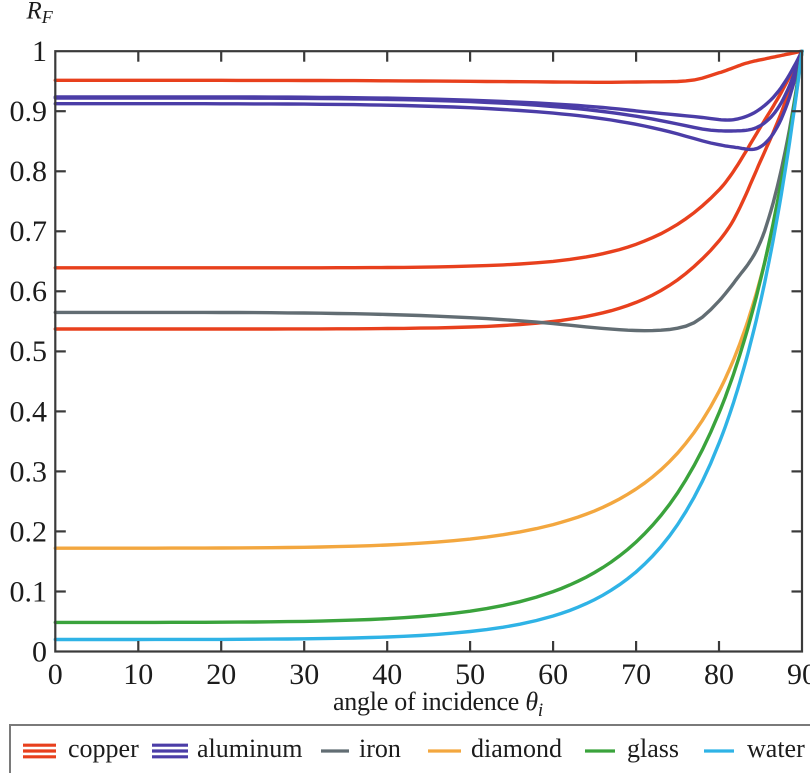 The height and width of the screenshot is (773, 810). I want to click on svg-text: angle of incidence θi, so click(438, 704).